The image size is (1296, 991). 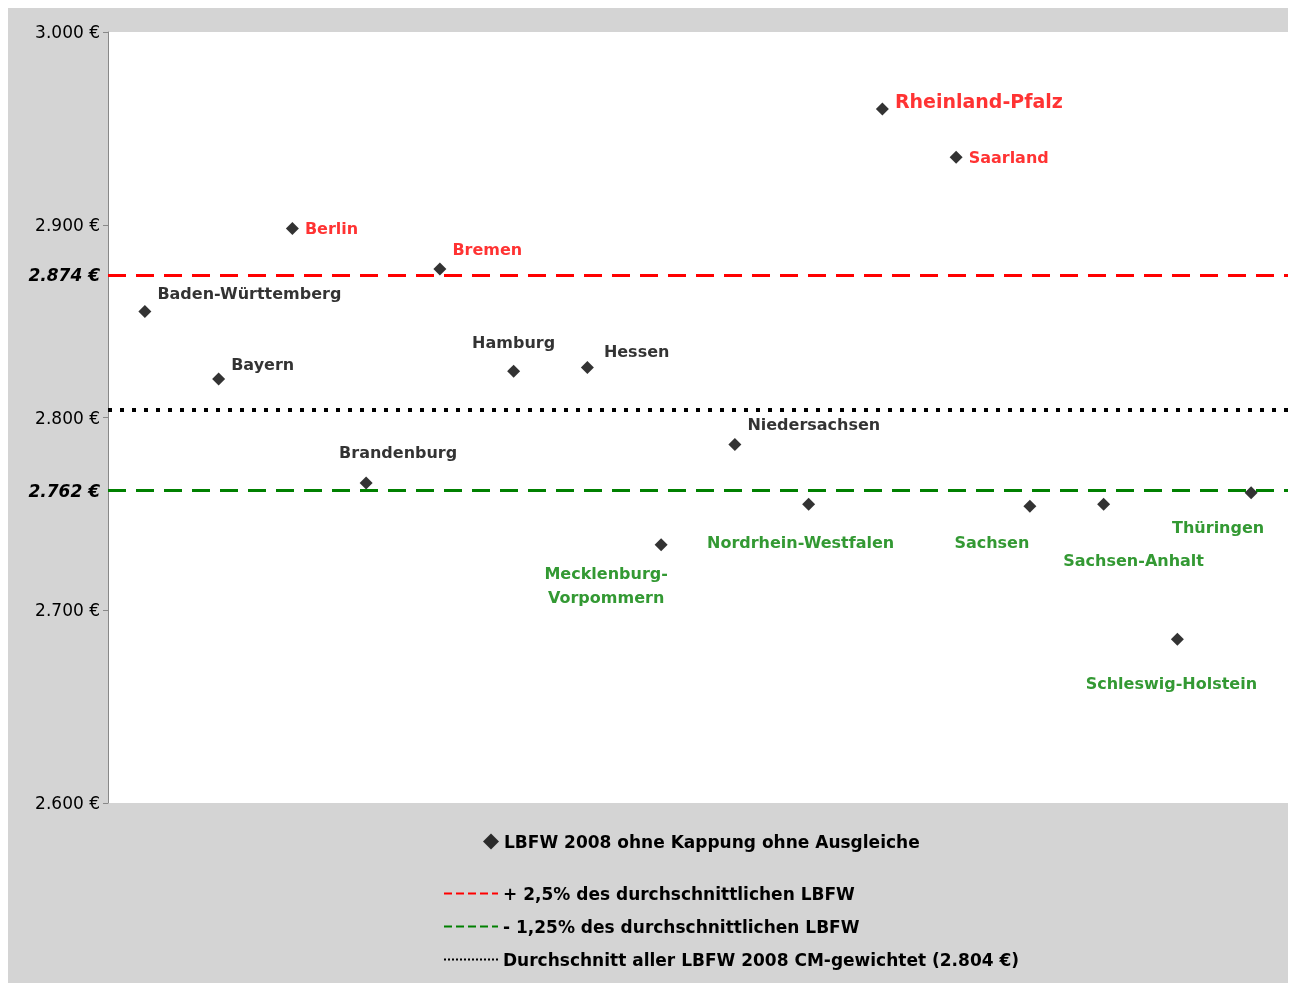 I want to click on annotation: Nordrhein-Westfalen, so click(x=801, y=543).